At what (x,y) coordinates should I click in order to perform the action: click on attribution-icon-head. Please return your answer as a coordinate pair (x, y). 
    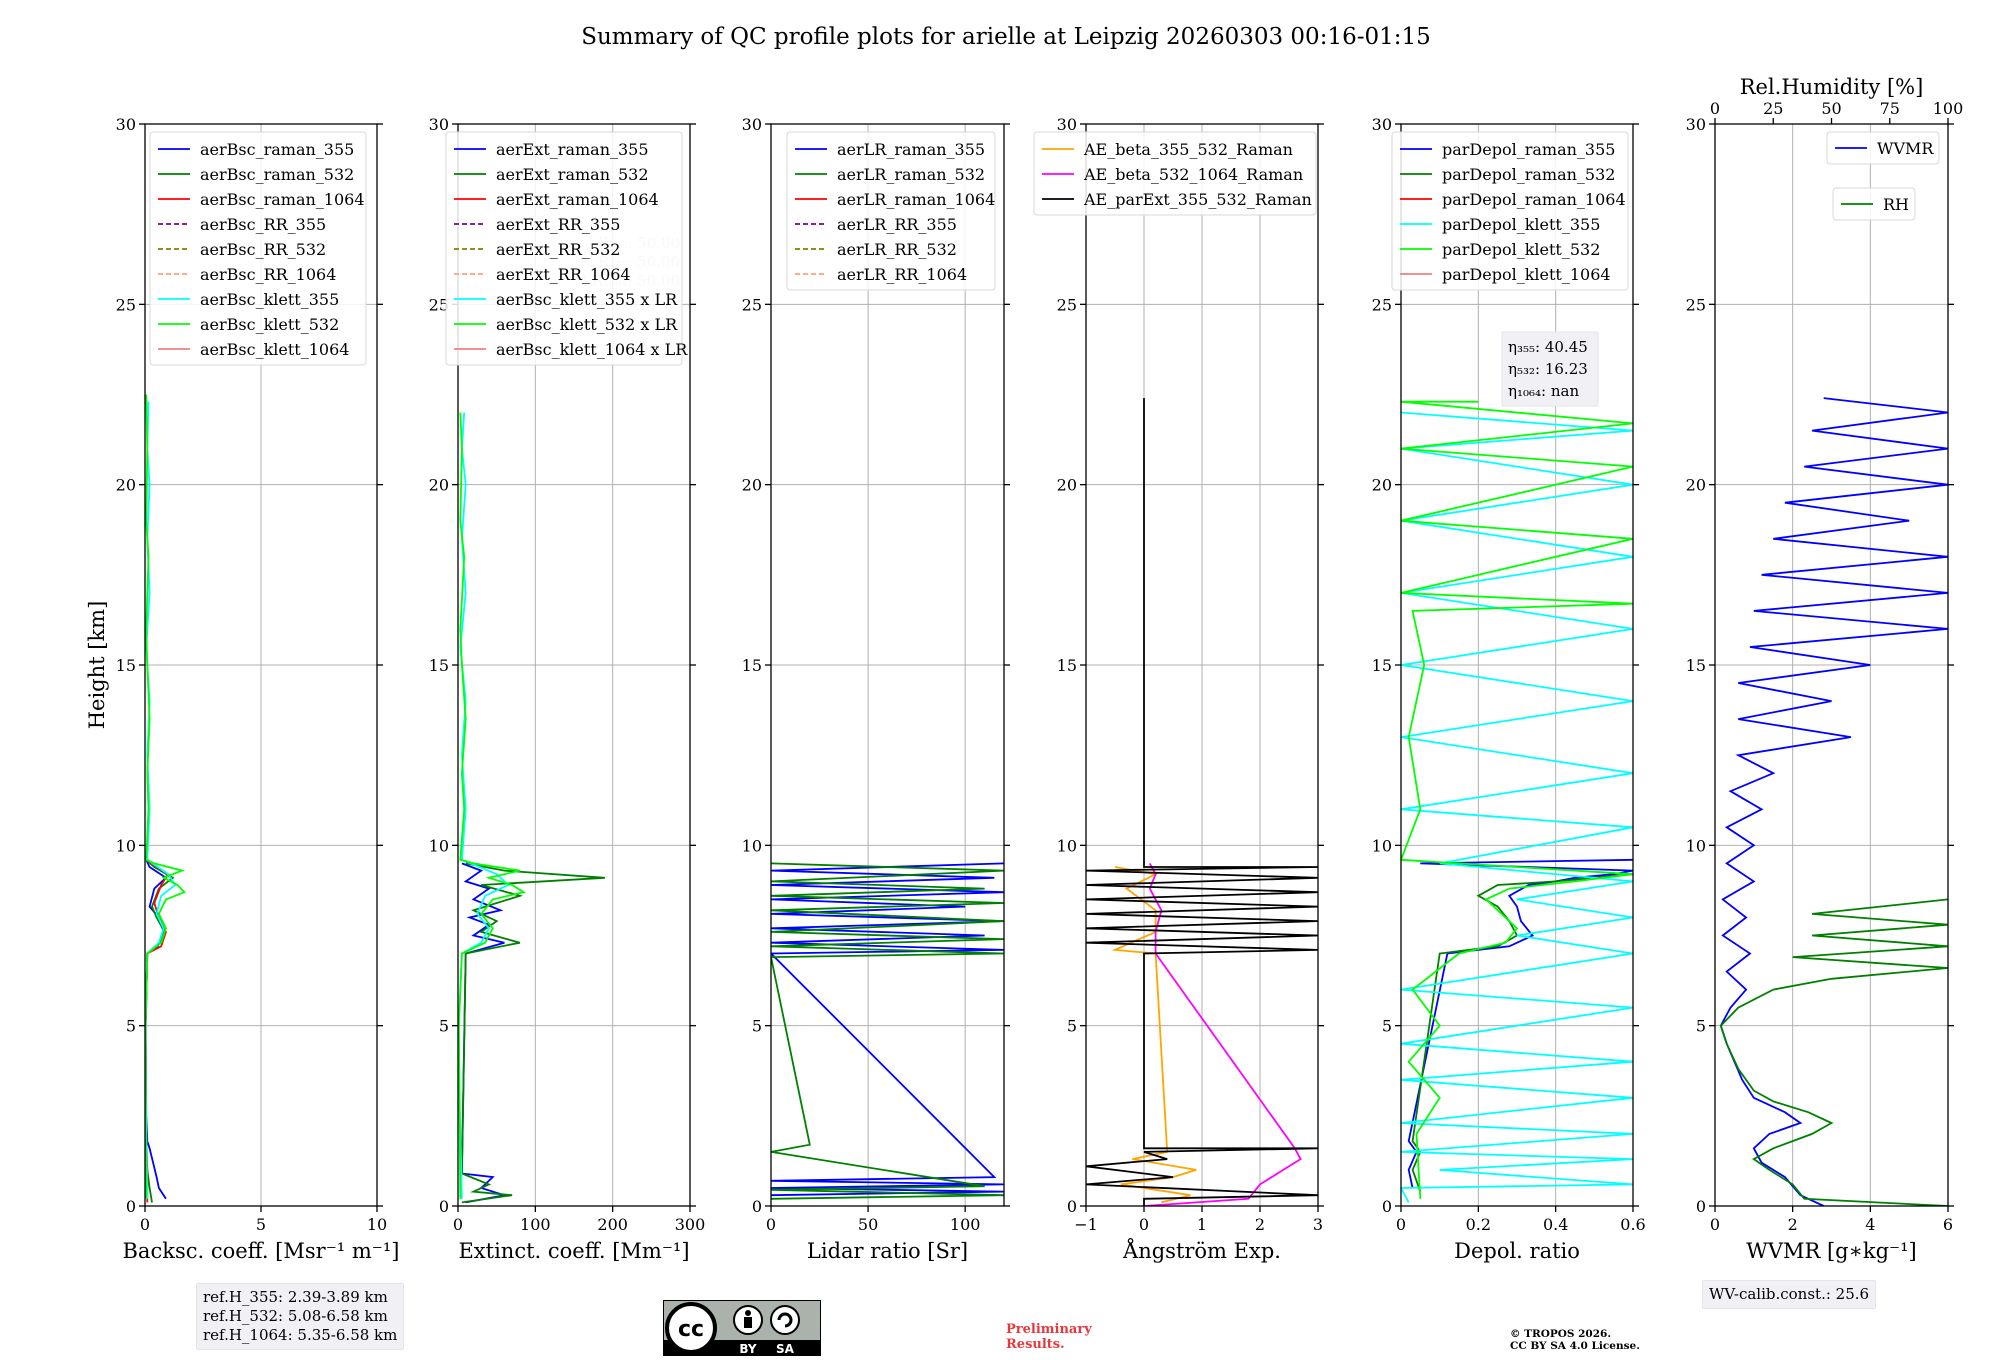
    Looking at the image, I should click on (748, 1313).